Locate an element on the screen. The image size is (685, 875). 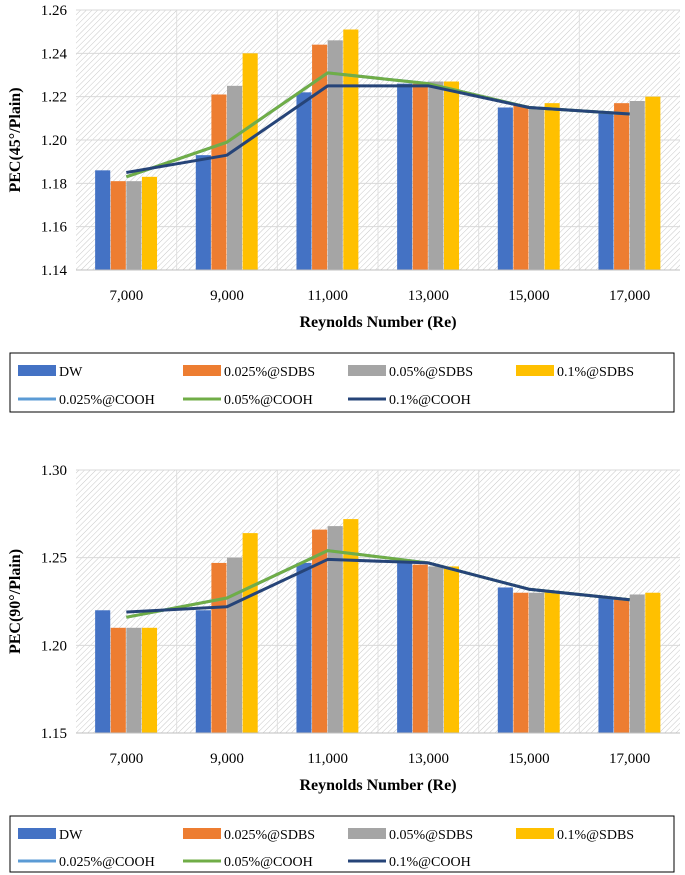
y-tick-label: 1.16 is located at coordinates (54, 228).